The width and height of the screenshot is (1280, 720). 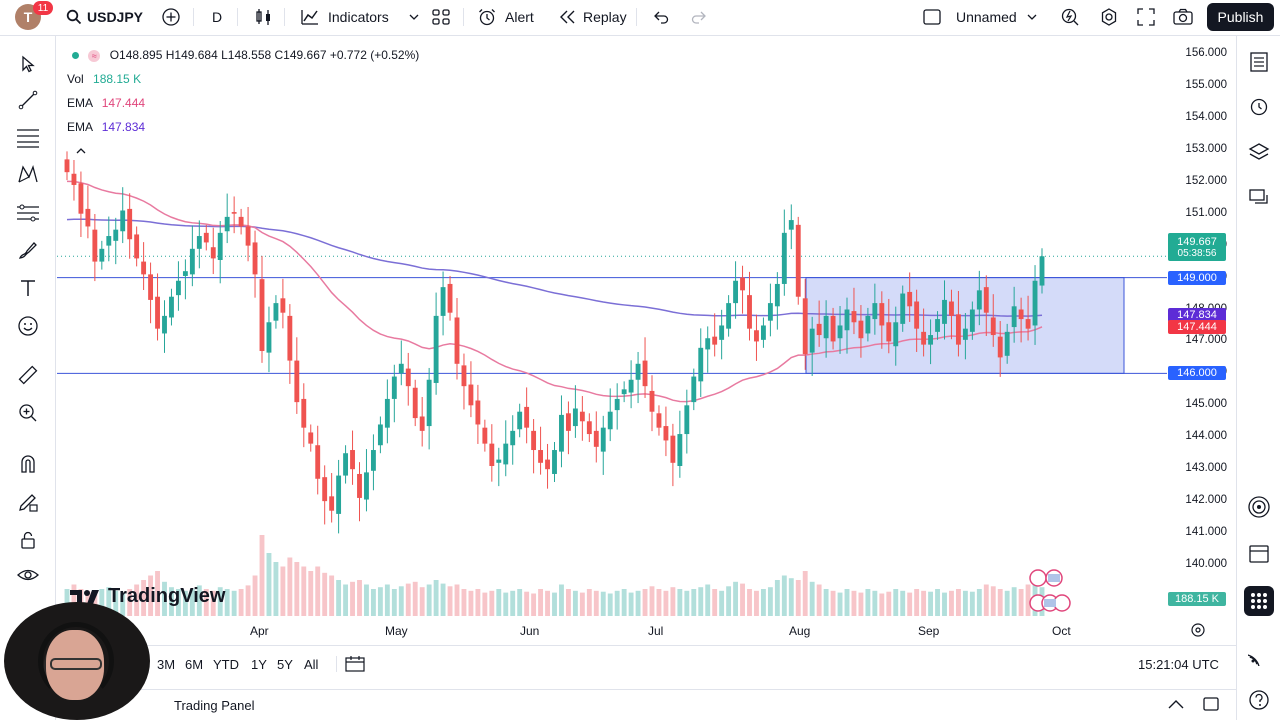 I want to click on streams-button, so click(x=1259, y=655).